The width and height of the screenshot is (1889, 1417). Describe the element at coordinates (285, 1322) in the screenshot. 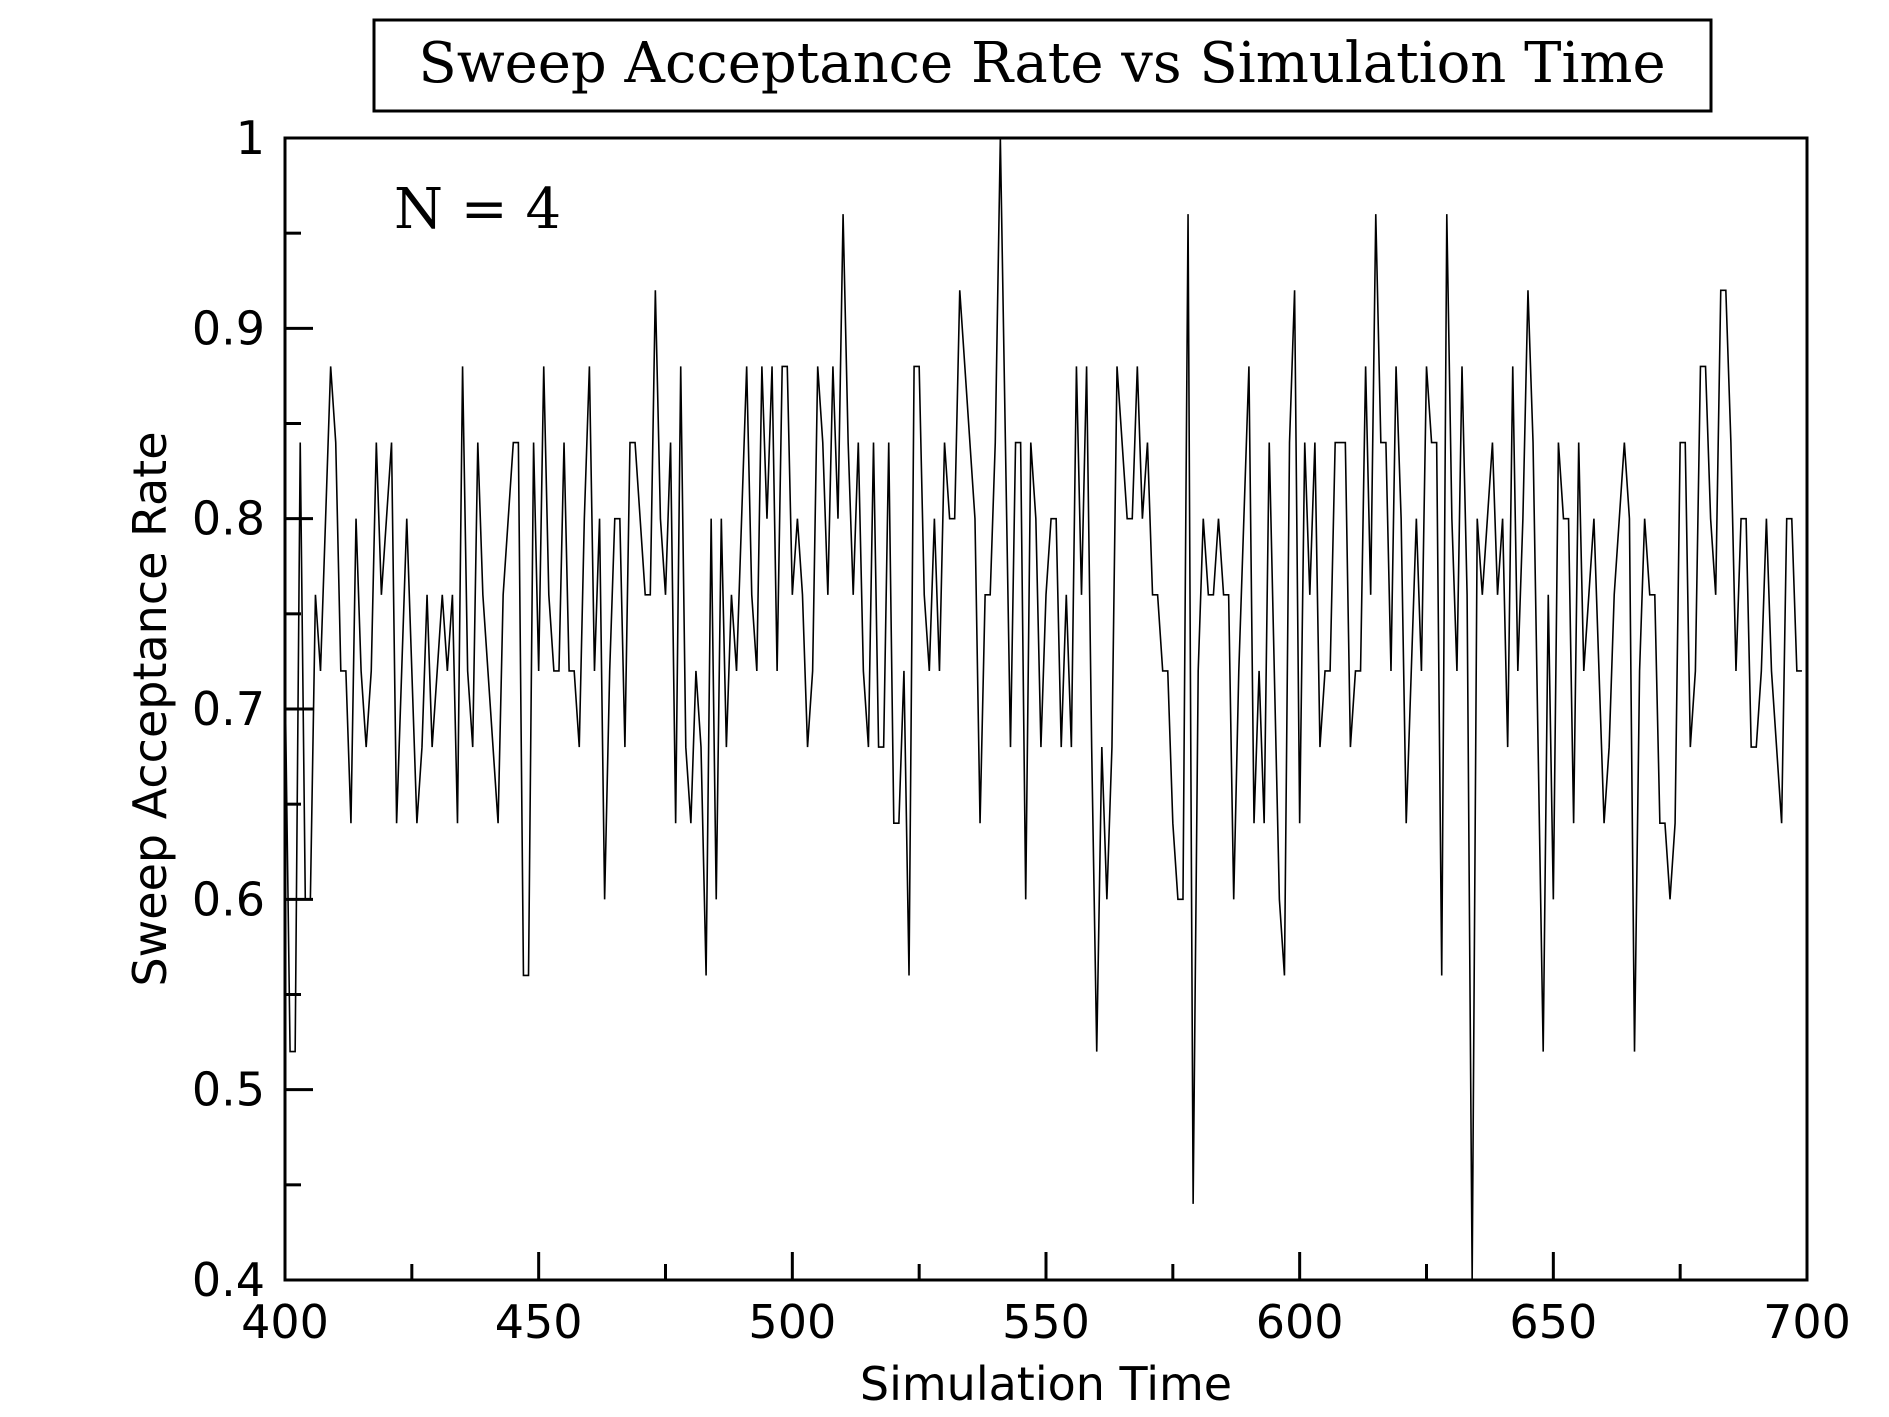

I see `x-tick-label: 400` at that location.